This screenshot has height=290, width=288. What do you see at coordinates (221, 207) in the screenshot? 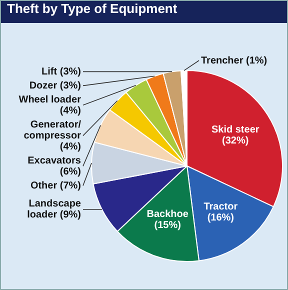
I see `slice-label: Tractor` at bounding box center [221, 207].